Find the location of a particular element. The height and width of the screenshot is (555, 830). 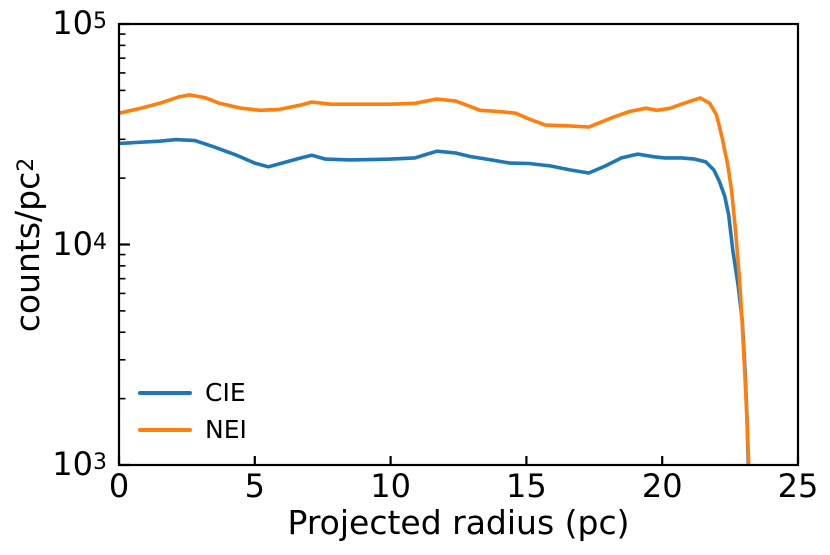

x-tick-label: 10 is located at coordinates (390, 486).